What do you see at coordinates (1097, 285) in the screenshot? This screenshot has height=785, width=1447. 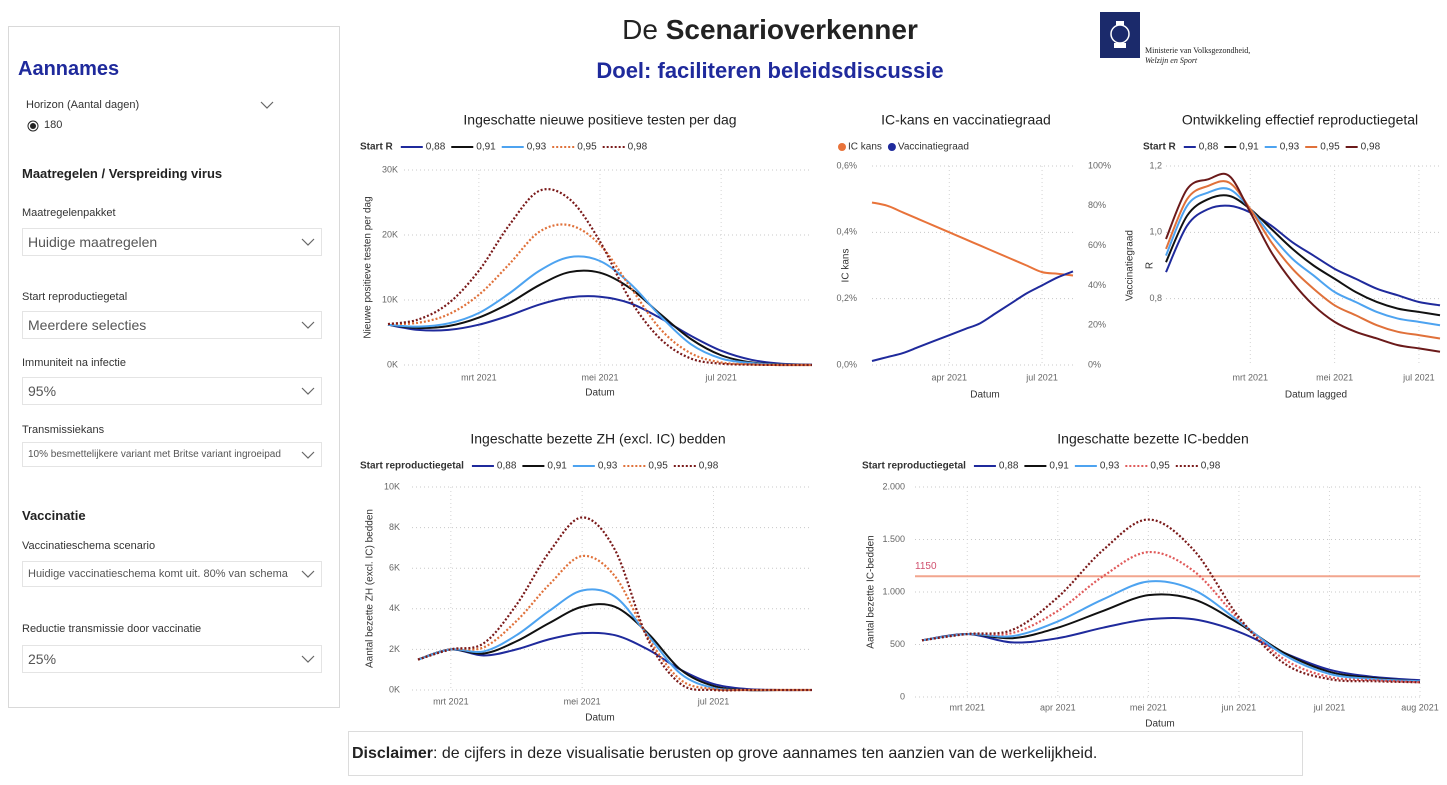 I see `y-tick-label: 40%` at bounding box center [1097, 285].